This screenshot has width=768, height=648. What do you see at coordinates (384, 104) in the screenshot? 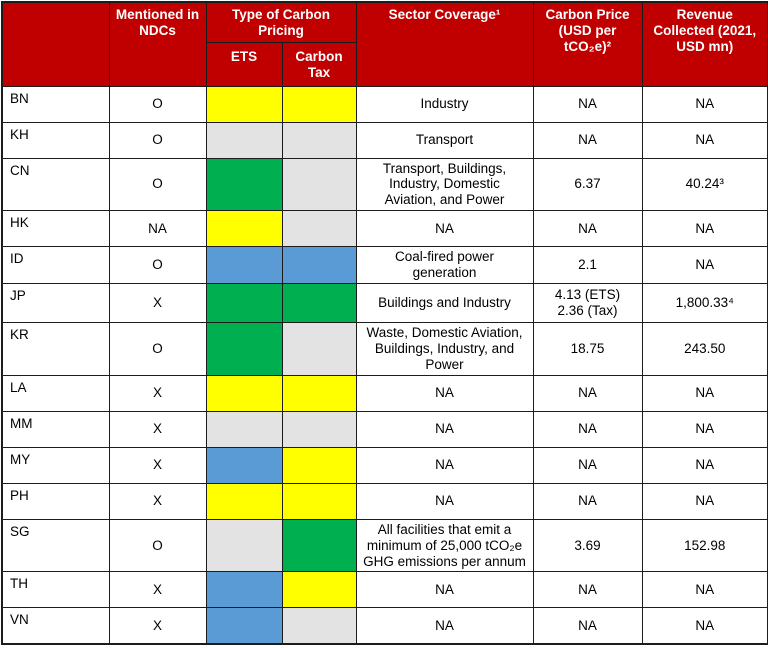
I see `table-row: BN O Industry NA NA` at bounding box center [384, 104].